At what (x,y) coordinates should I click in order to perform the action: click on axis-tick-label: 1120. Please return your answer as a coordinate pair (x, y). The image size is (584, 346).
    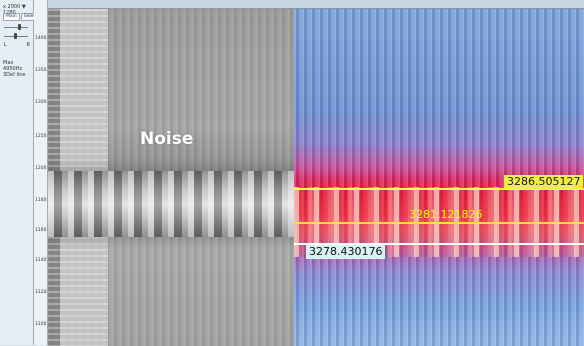
    Looking at the image, I should click on (41, 292).